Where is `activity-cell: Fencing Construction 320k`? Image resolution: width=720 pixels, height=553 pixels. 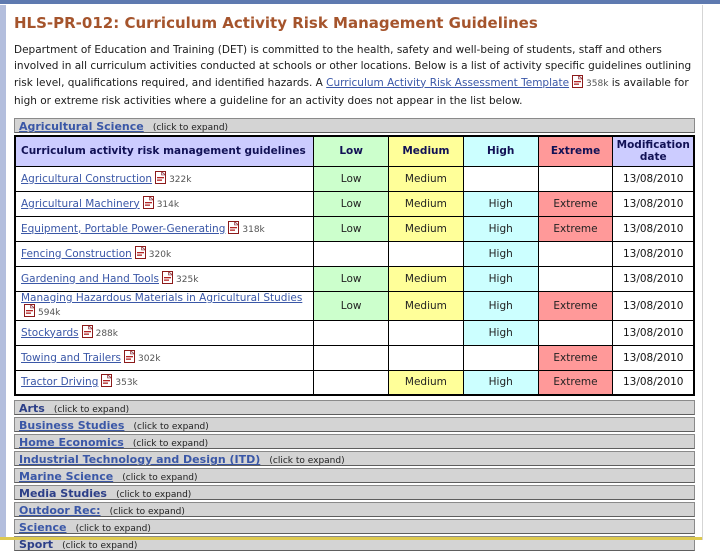
activity-cell: Fencing Construction 320k is located at coordinates (164, 253).